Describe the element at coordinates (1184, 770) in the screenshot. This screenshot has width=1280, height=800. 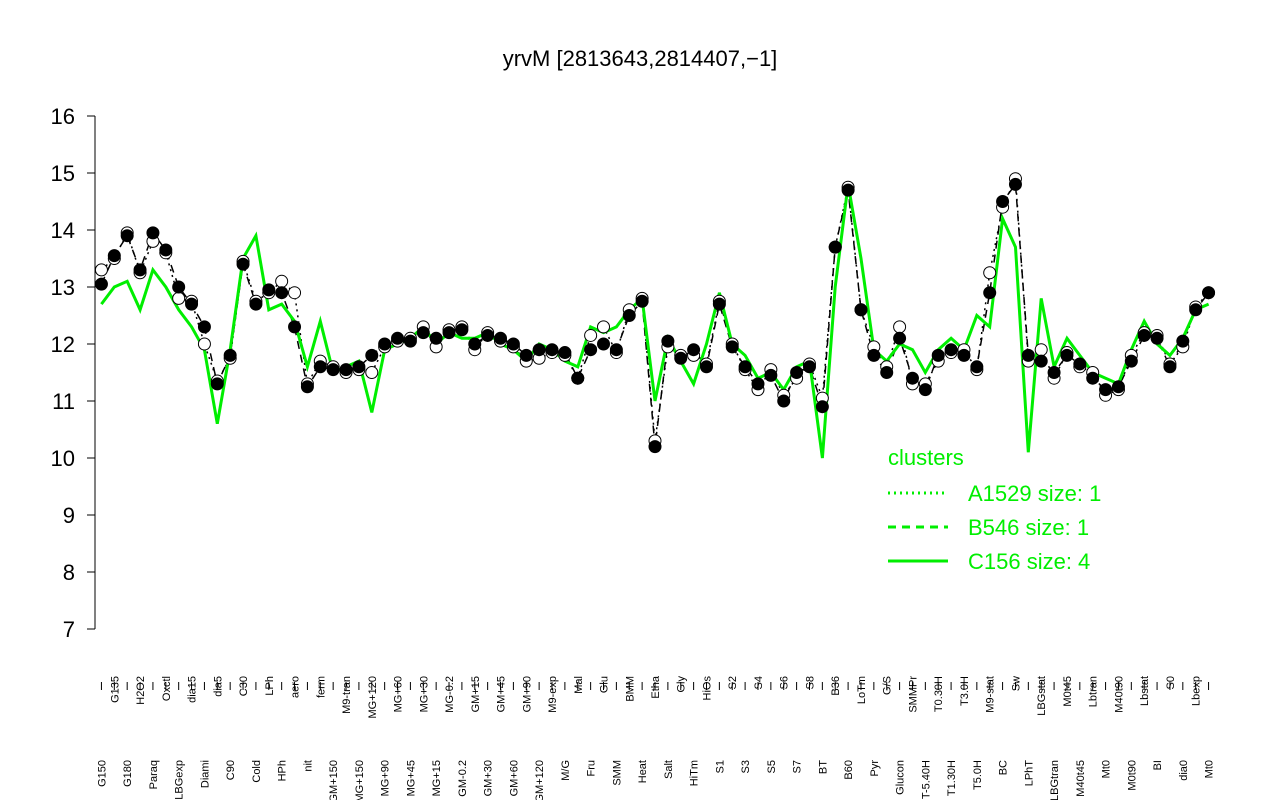
I see `x-tick-label: dia0` at that location.